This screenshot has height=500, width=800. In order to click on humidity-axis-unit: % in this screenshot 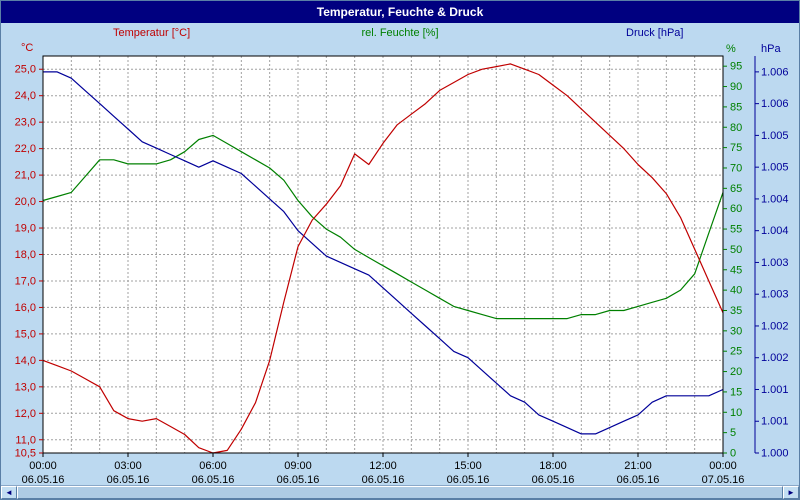, I will do `click(731, 49)`.